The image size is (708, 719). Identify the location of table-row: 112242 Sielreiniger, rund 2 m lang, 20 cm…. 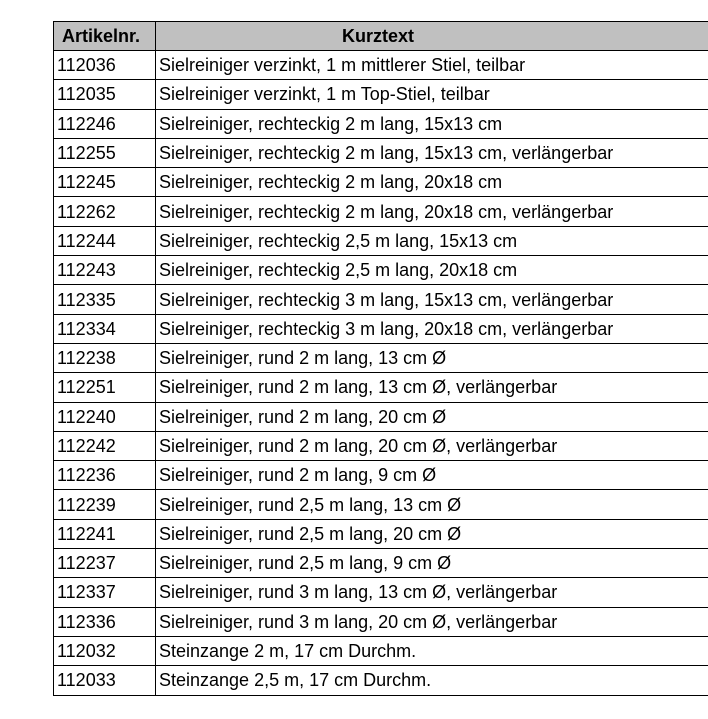
(380, 446).